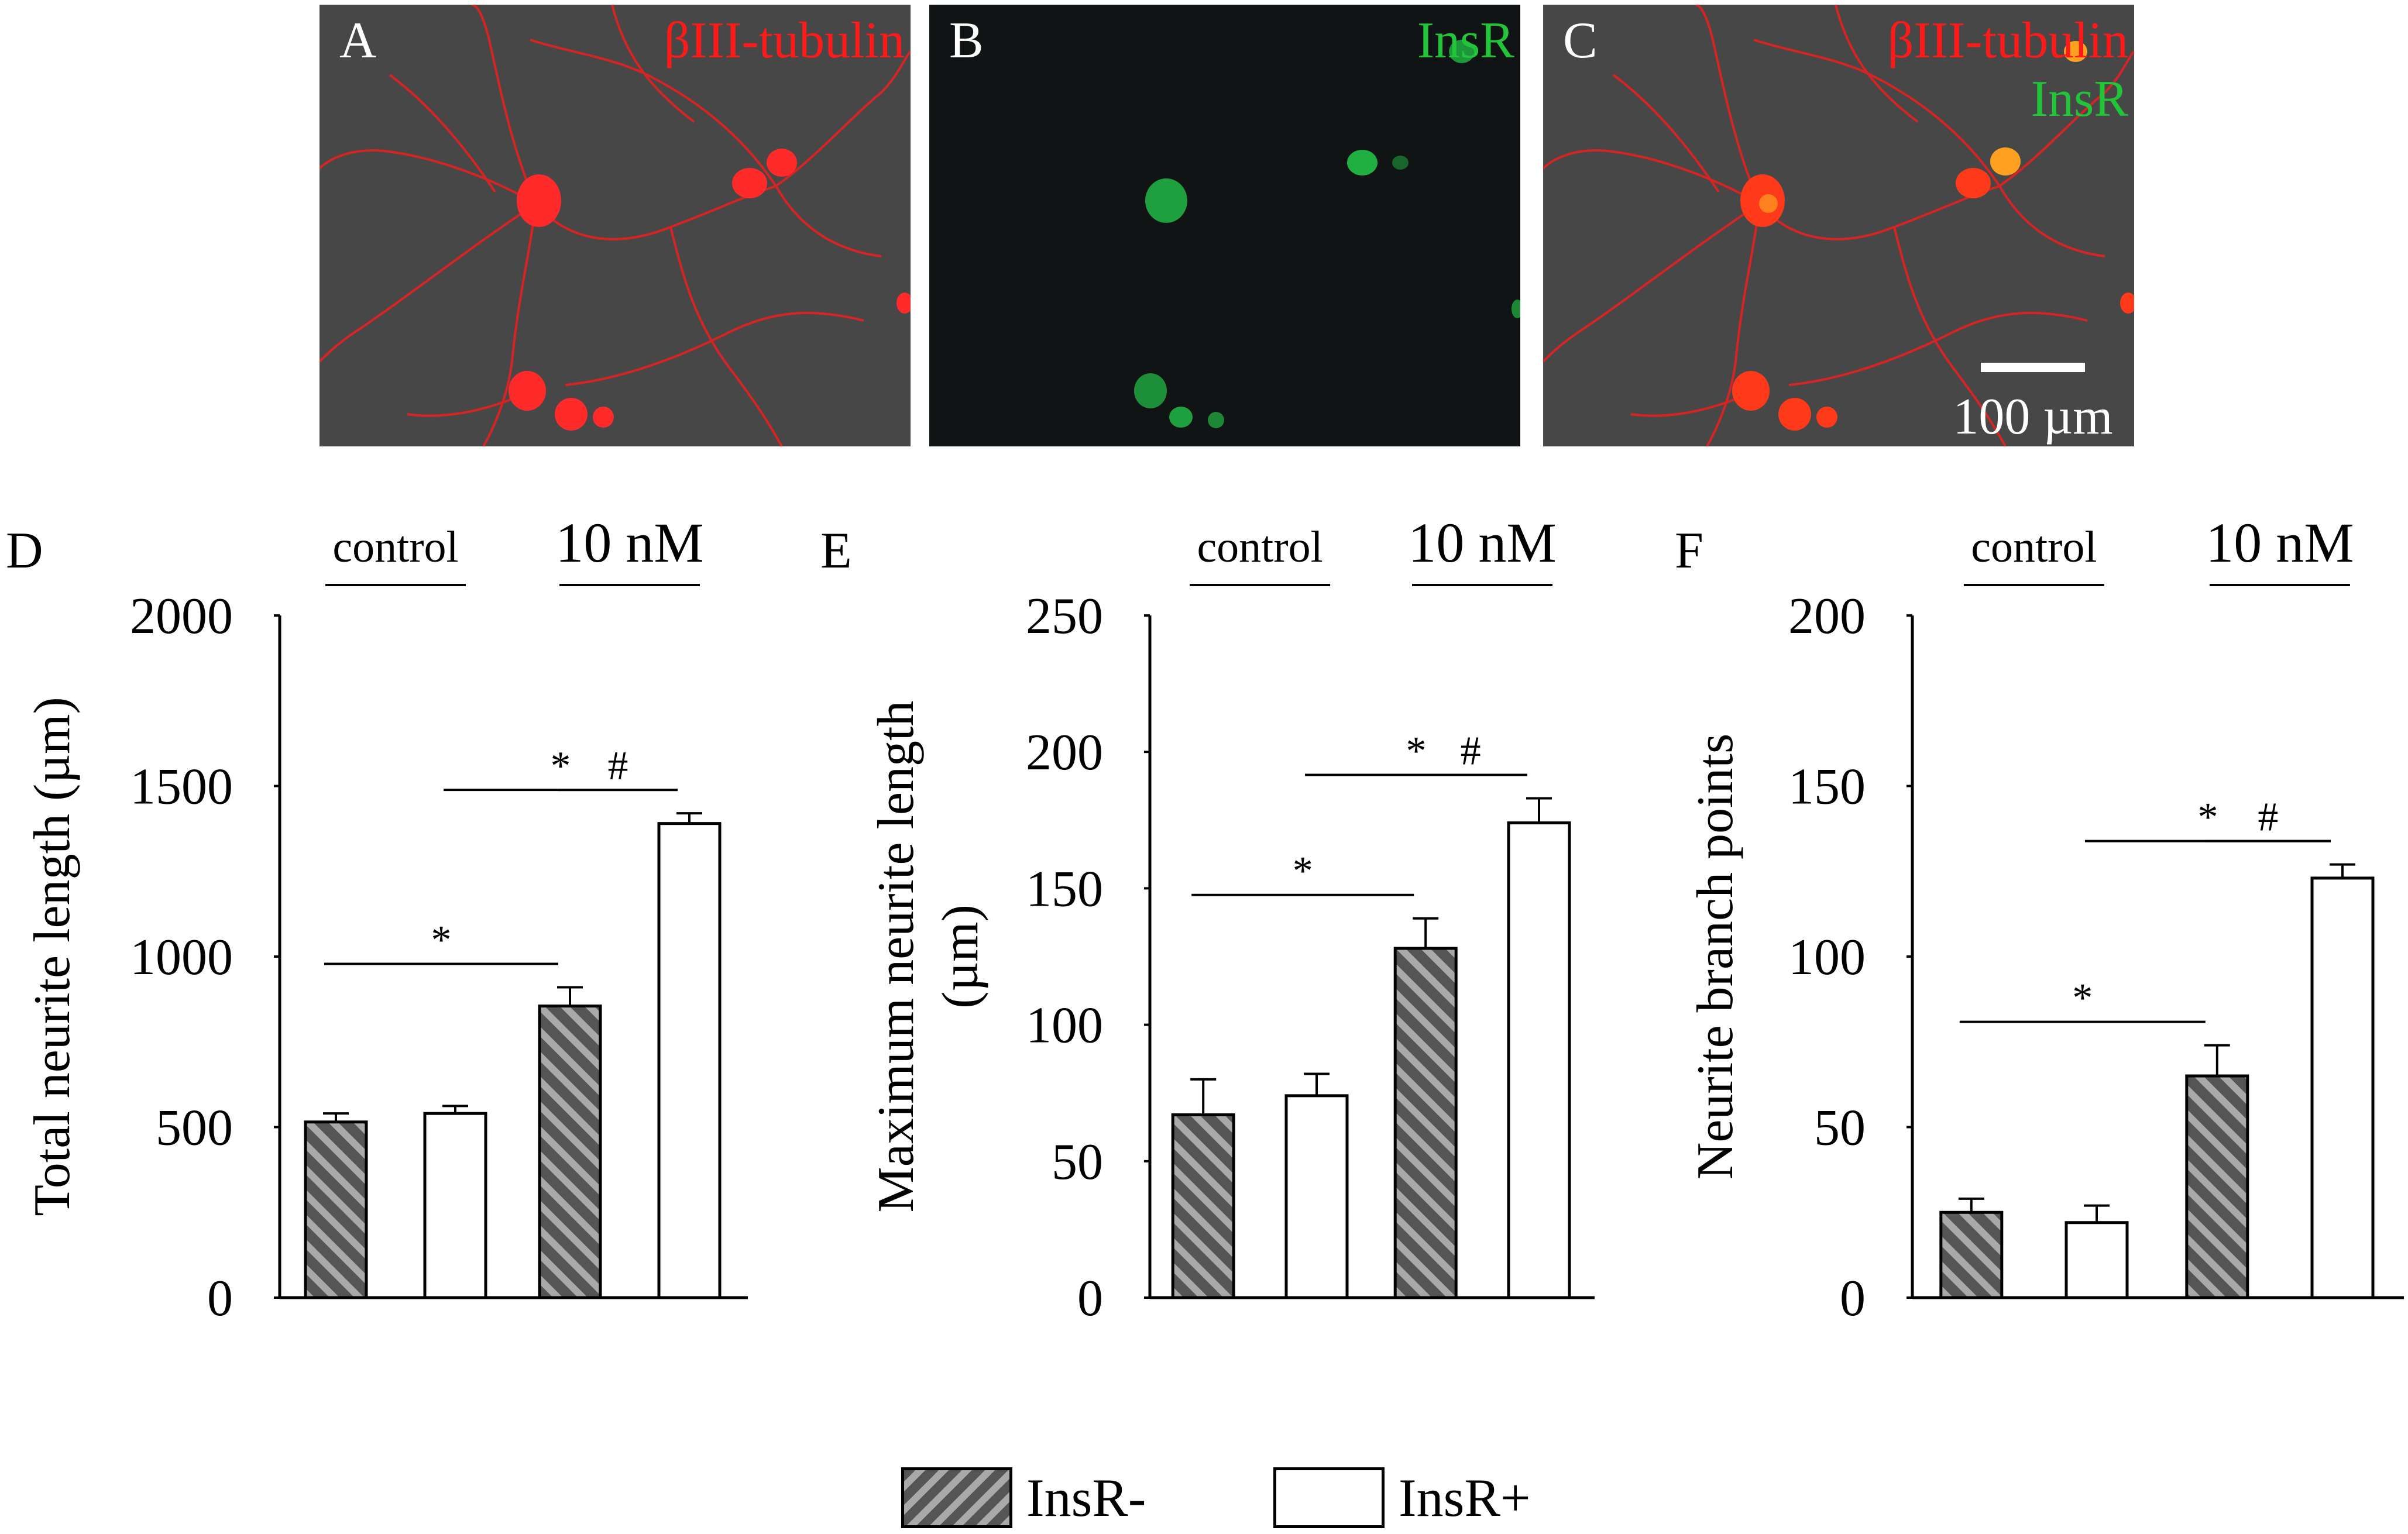 The width and height of the screenshot is (2408, 1534). Describe the element at coordinates (1580, 40) in the screenshot. I see `panel-label-c: C` at that location.